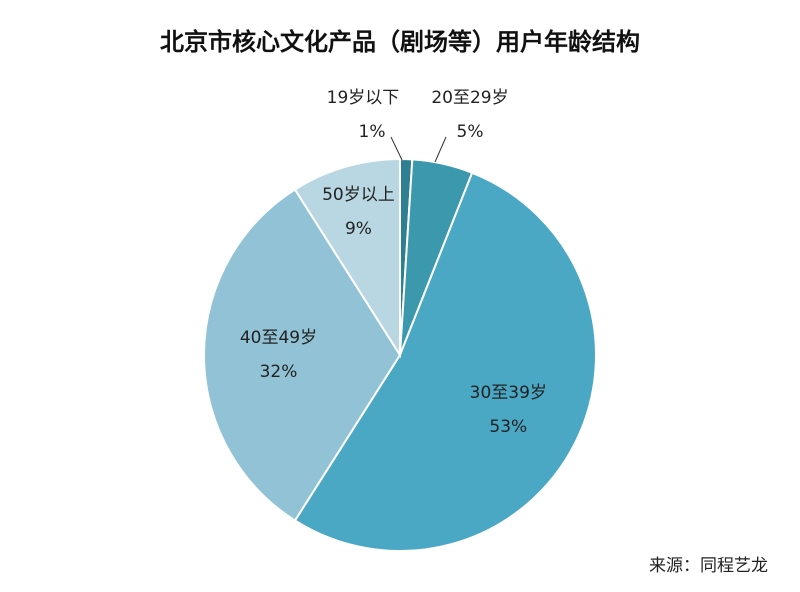 The image size is (800, 592). I want to click on slice-value-5: 9%, so click(358, 229).